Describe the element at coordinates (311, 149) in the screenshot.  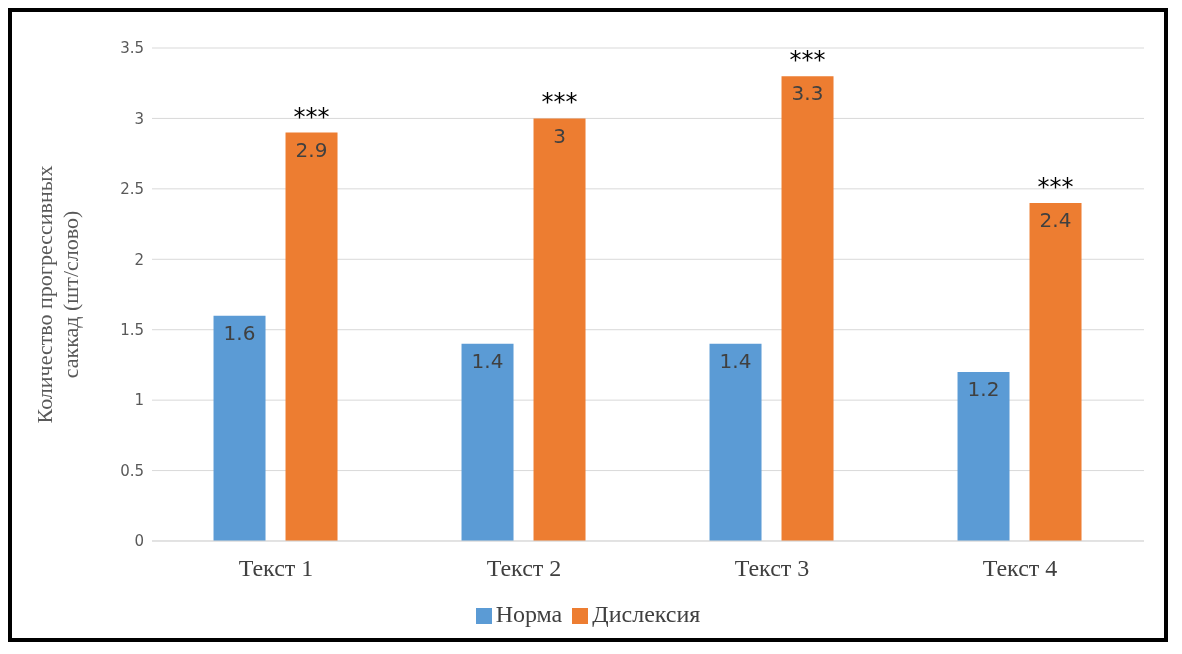
I see `data-label: 2.9` at that location.